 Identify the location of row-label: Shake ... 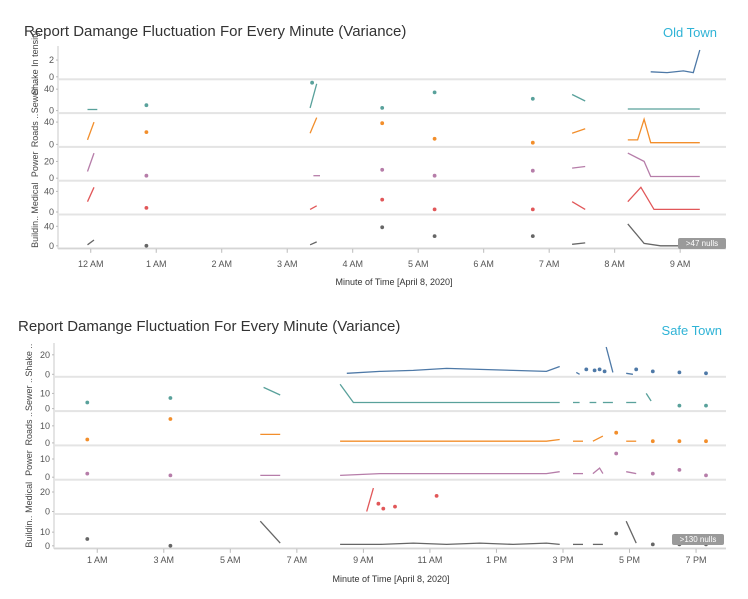
(29, 360).